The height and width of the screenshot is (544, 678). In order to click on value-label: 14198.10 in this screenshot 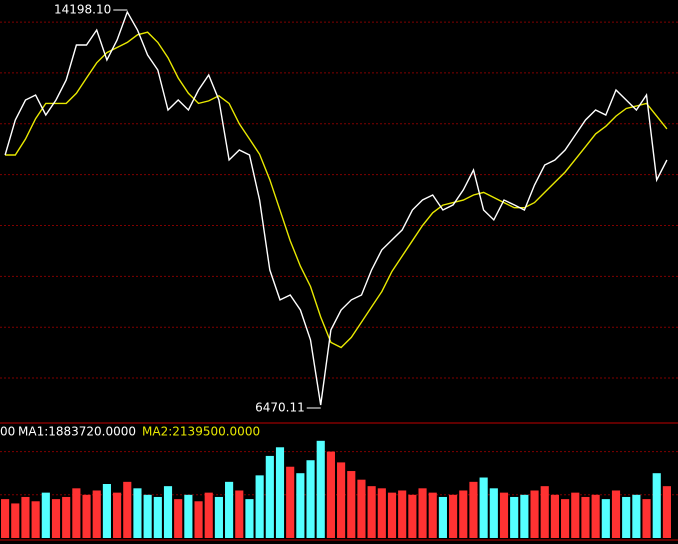, I will do `click(82, 9)`.